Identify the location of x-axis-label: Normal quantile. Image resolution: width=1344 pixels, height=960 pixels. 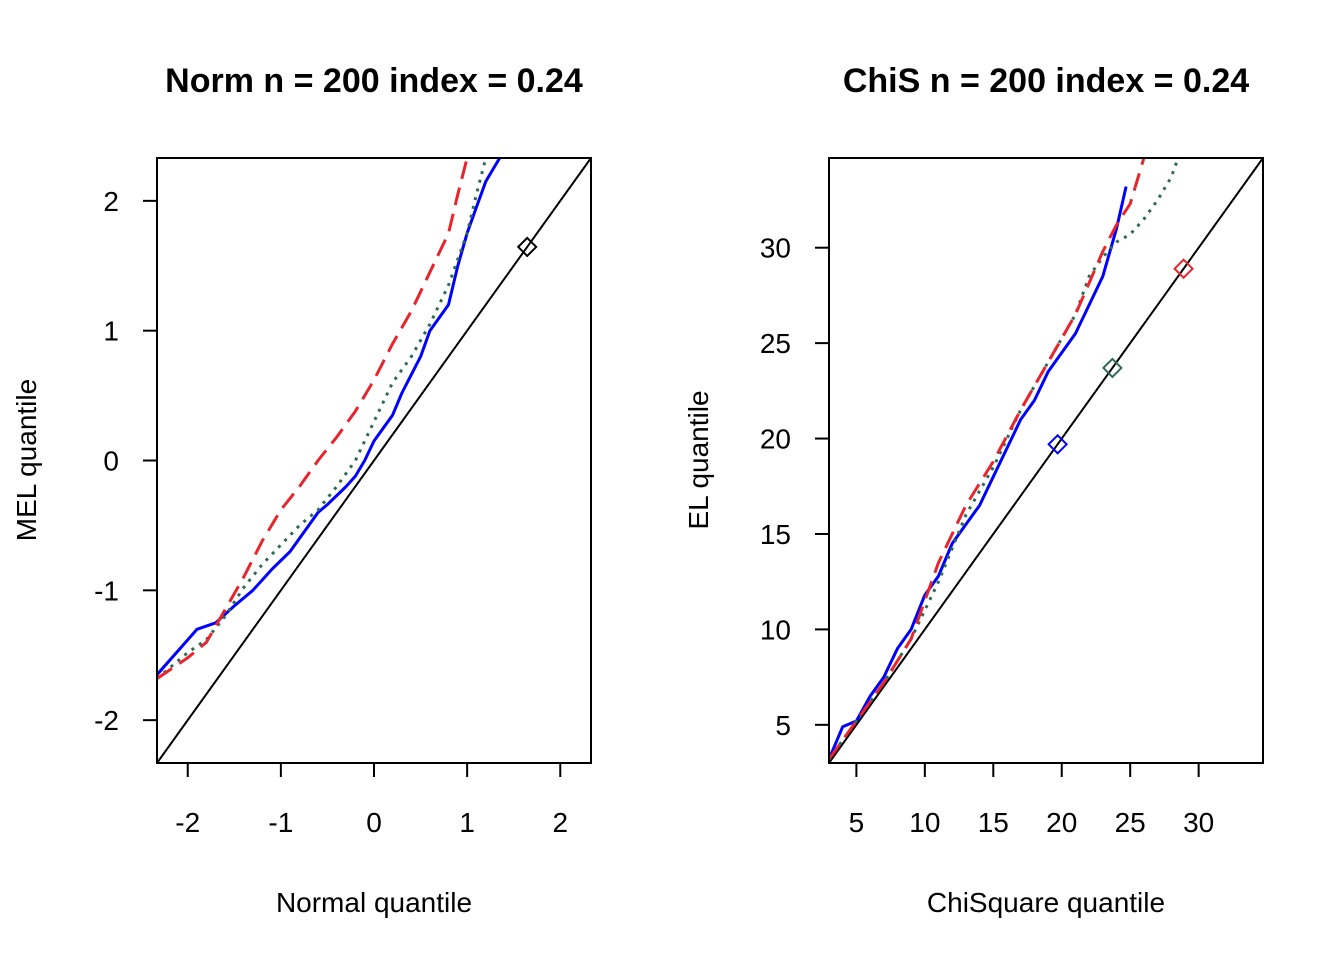
(374, 902).